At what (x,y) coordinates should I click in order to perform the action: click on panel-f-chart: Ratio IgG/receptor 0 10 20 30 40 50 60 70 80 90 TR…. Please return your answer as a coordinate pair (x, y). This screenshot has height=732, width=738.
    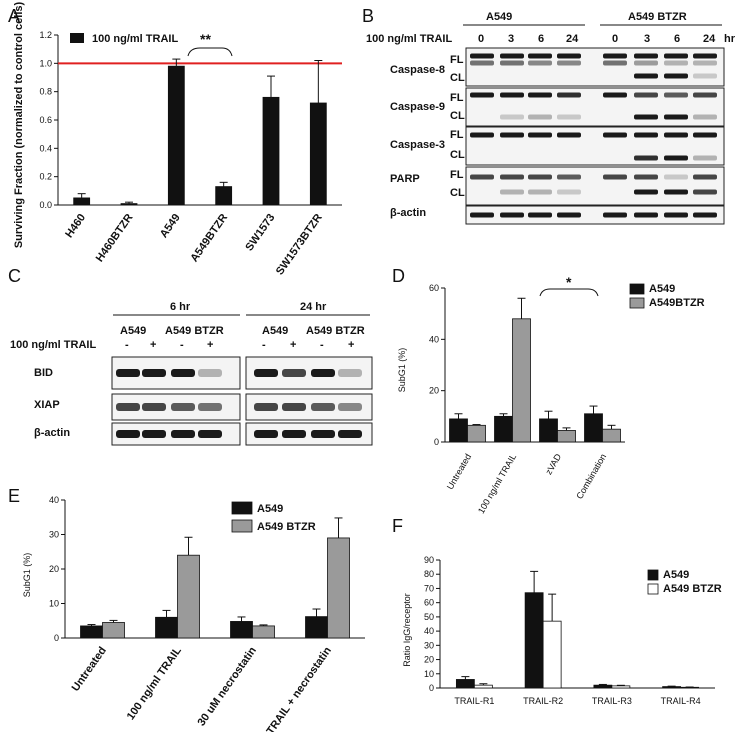
    Looking at the image, I should click on (562, 630).